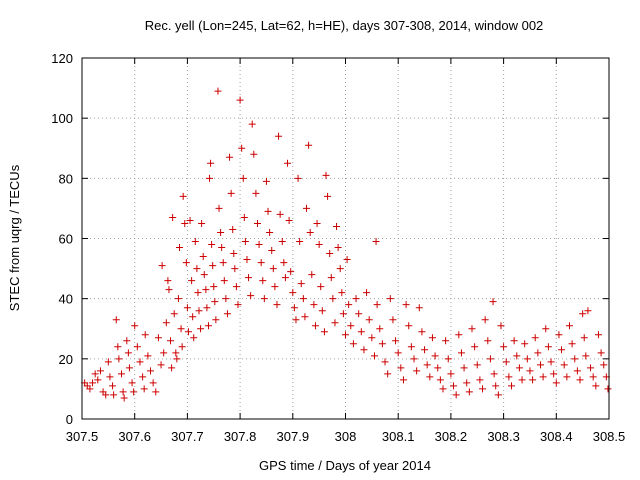  Describe the element at coordinates (240, 436) in the screenshot. I see `x-tick-label: 307.8` at that location.